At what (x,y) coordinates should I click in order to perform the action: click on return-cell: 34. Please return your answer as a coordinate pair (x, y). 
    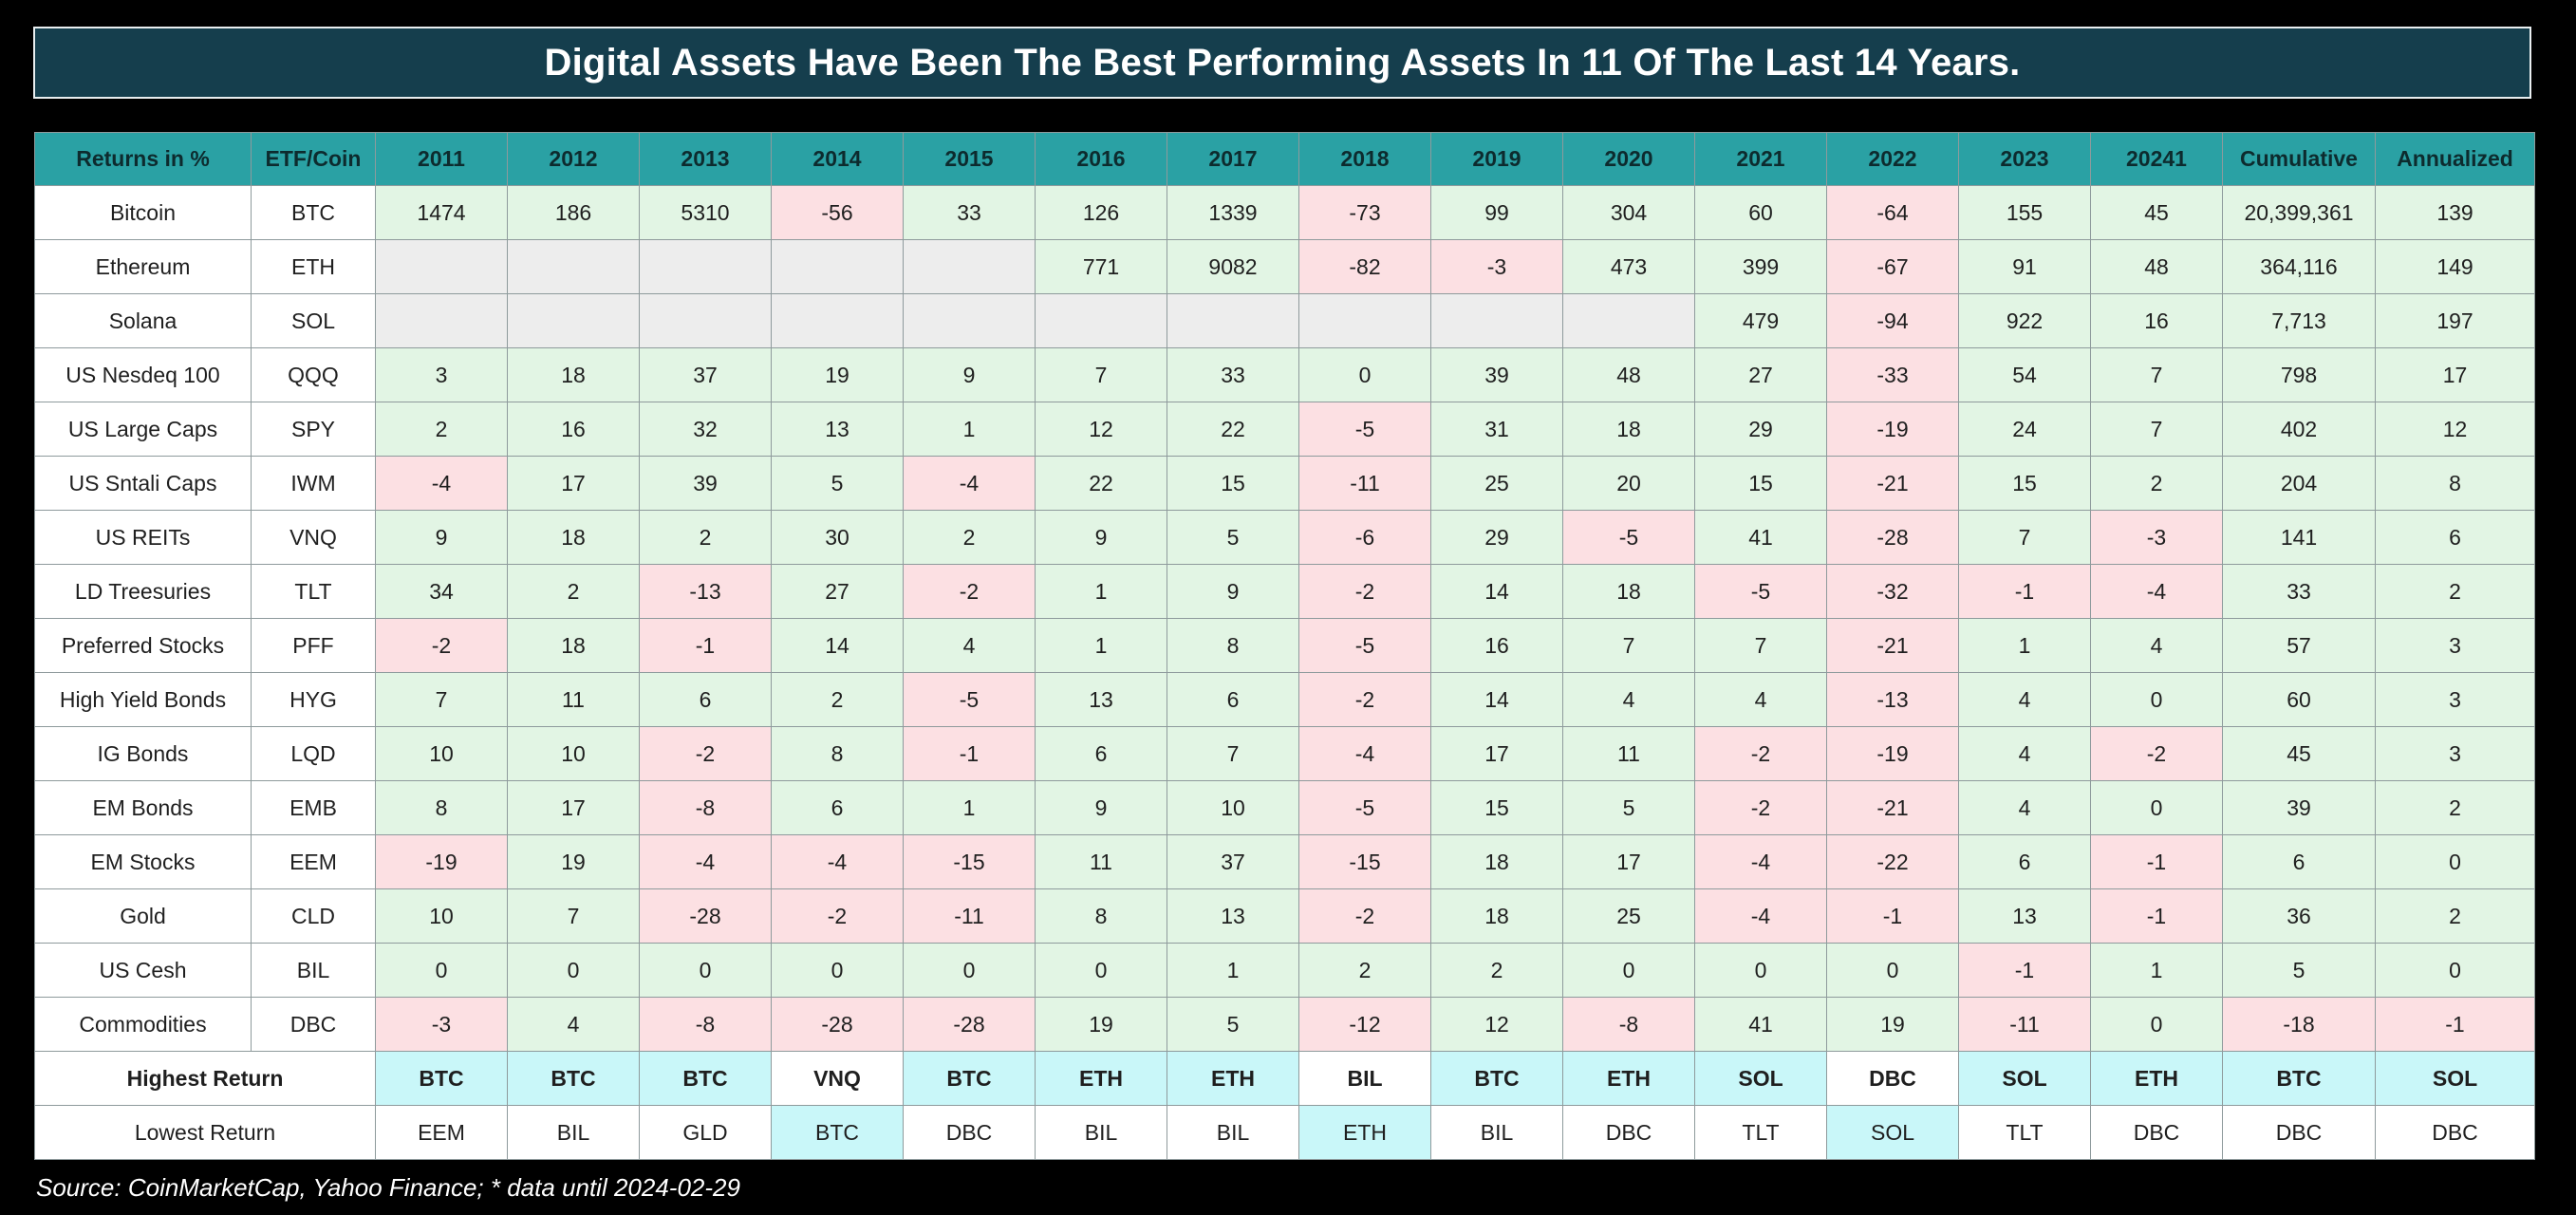
    Looking at the image, I should click on (441, 592).